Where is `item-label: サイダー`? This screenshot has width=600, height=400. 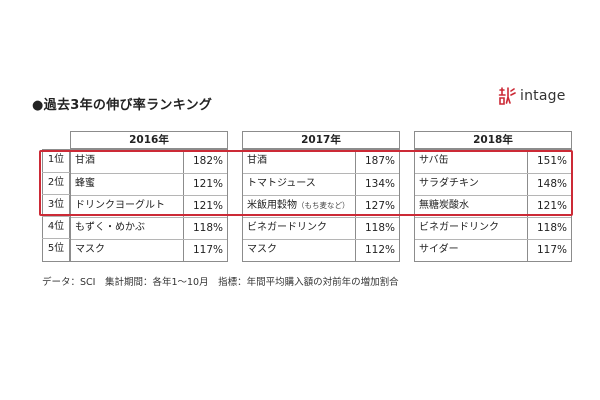
item-label: サイダー is located at coordinates (439, 249).